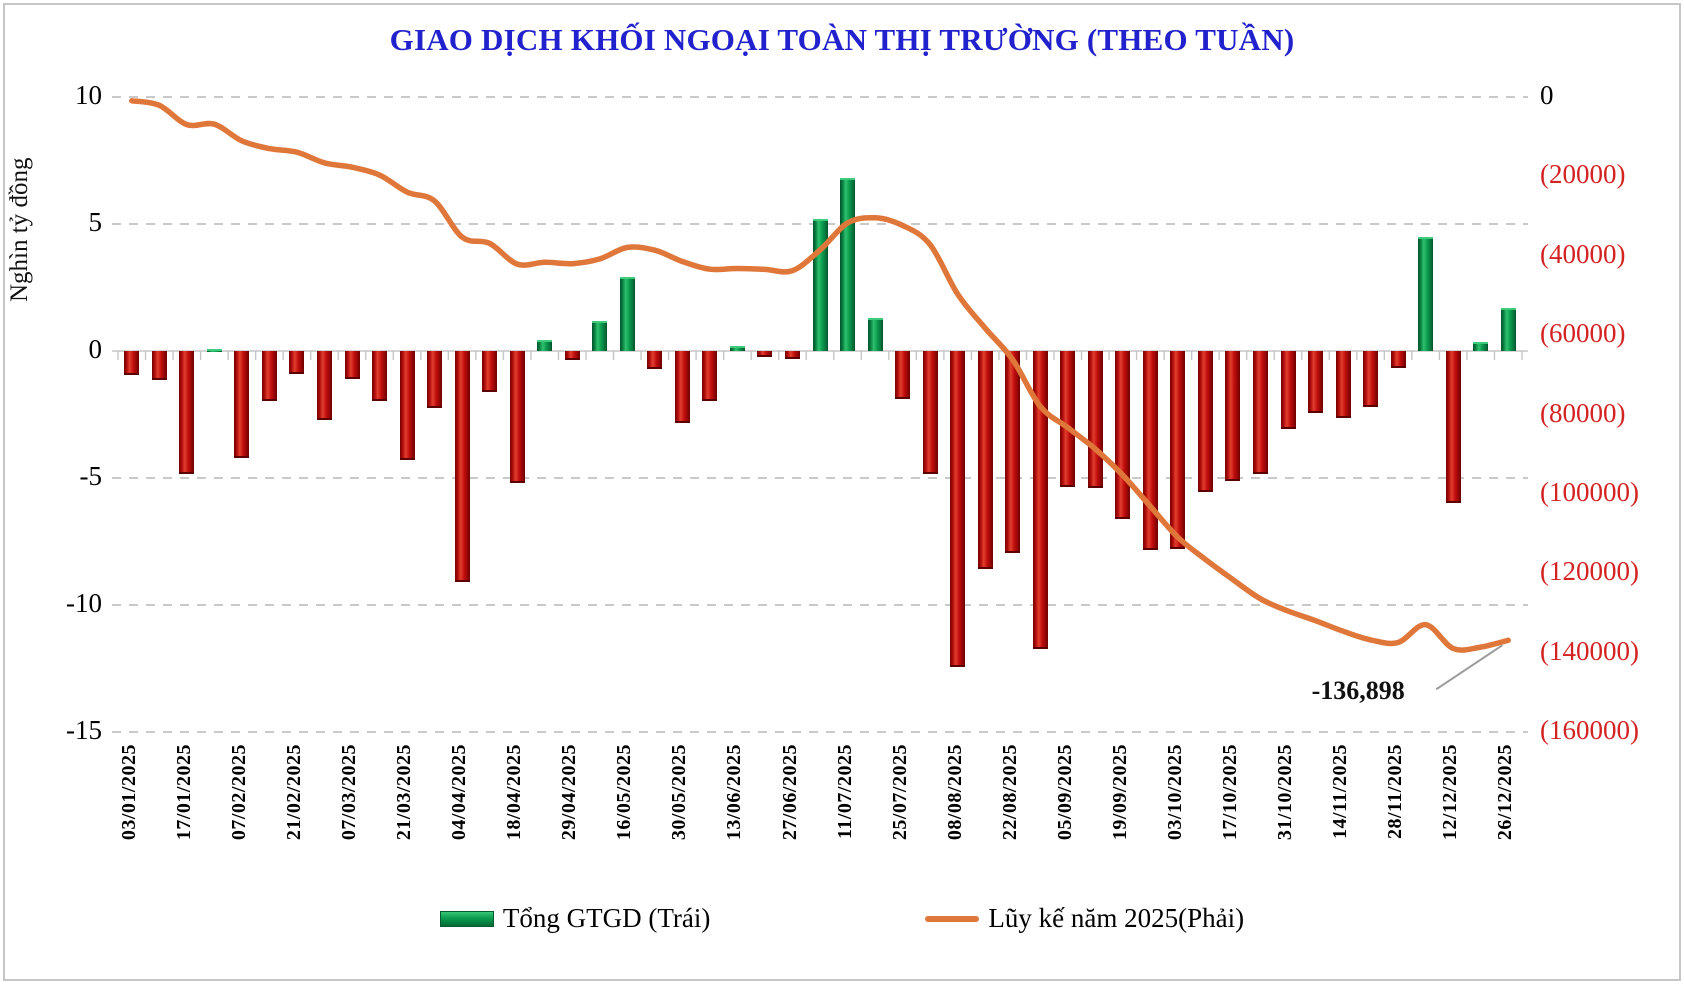  I want to click on x-tick-22/08/2025: 22/08/2025, so click(1009, 792).